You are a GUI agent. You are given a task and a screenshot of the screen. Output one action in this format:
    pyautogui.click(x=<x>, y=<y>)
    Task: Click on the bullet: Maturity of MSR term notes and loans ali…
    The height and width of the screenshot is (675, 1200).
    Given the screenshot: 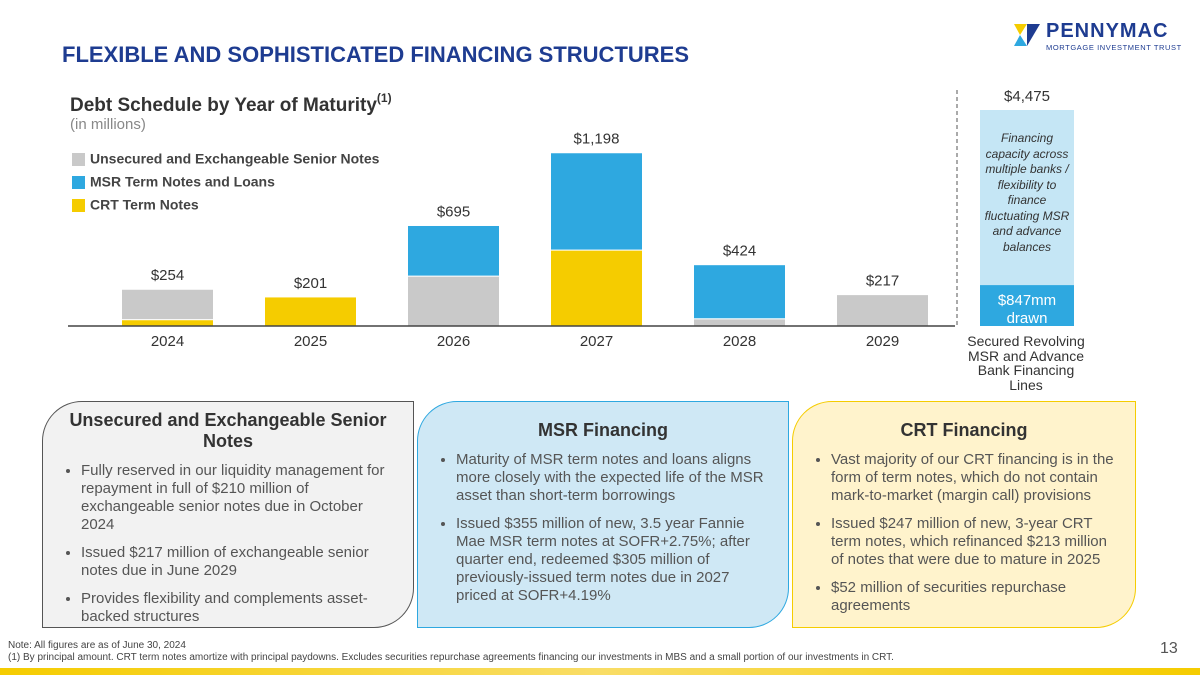 What is the action you would take?
    pyautogui.click(x=615, y=478)
    